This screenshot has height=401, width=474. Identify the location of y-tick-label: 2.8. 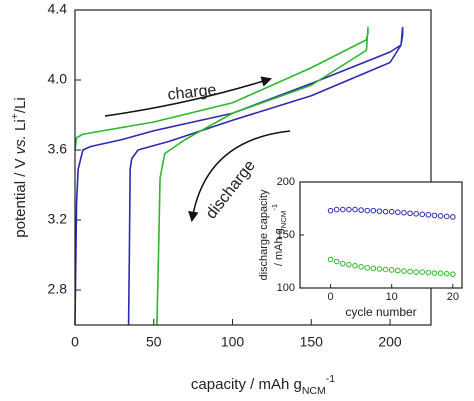
(58, 289).